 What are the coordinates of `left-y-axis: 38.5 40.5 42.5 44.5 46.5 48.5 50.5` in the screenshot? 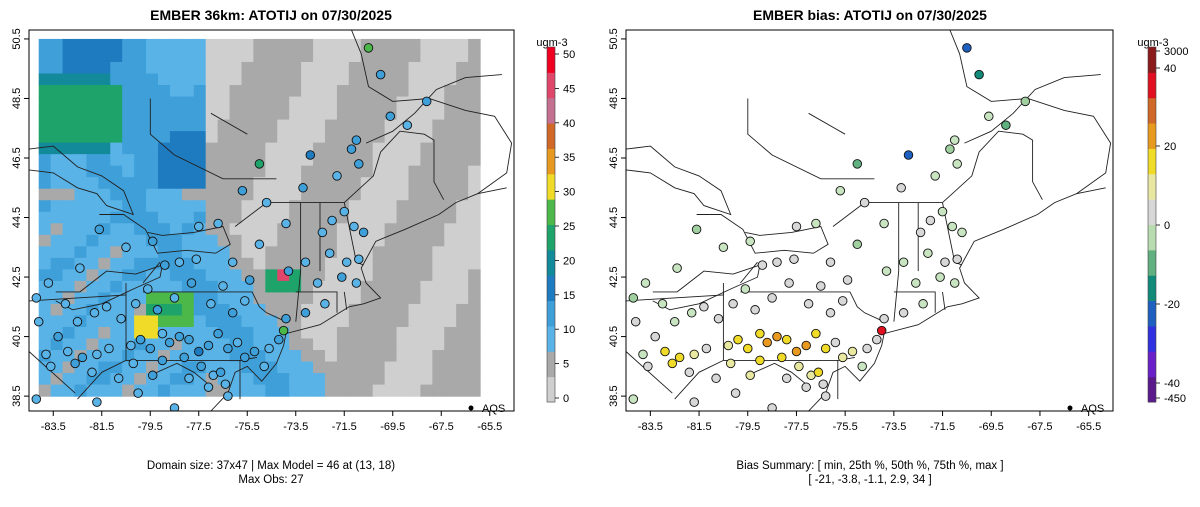 It's located at (20, 217).